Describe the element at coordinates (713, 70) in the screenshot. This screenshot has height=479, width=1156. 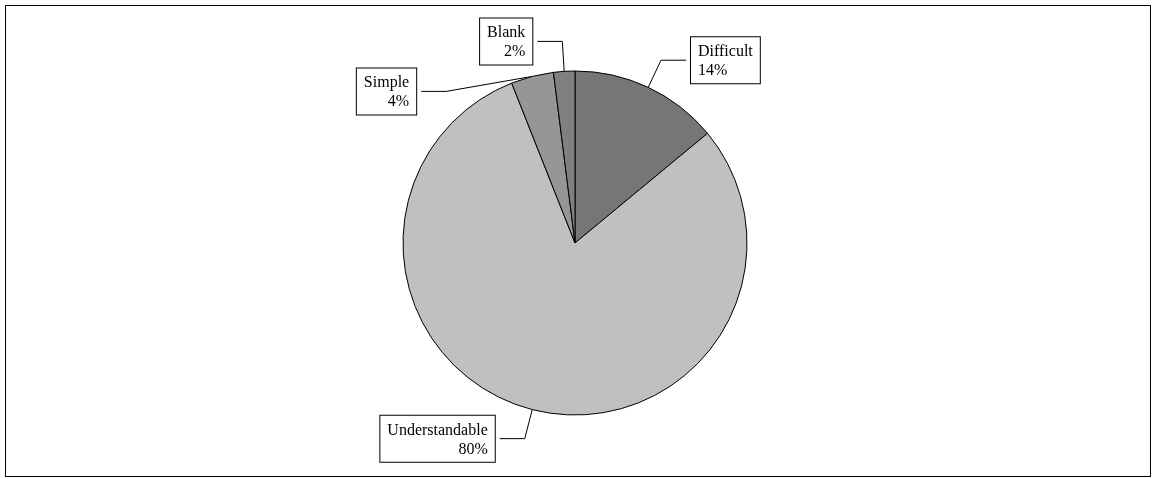
I see `data-label: 14%` at that location.